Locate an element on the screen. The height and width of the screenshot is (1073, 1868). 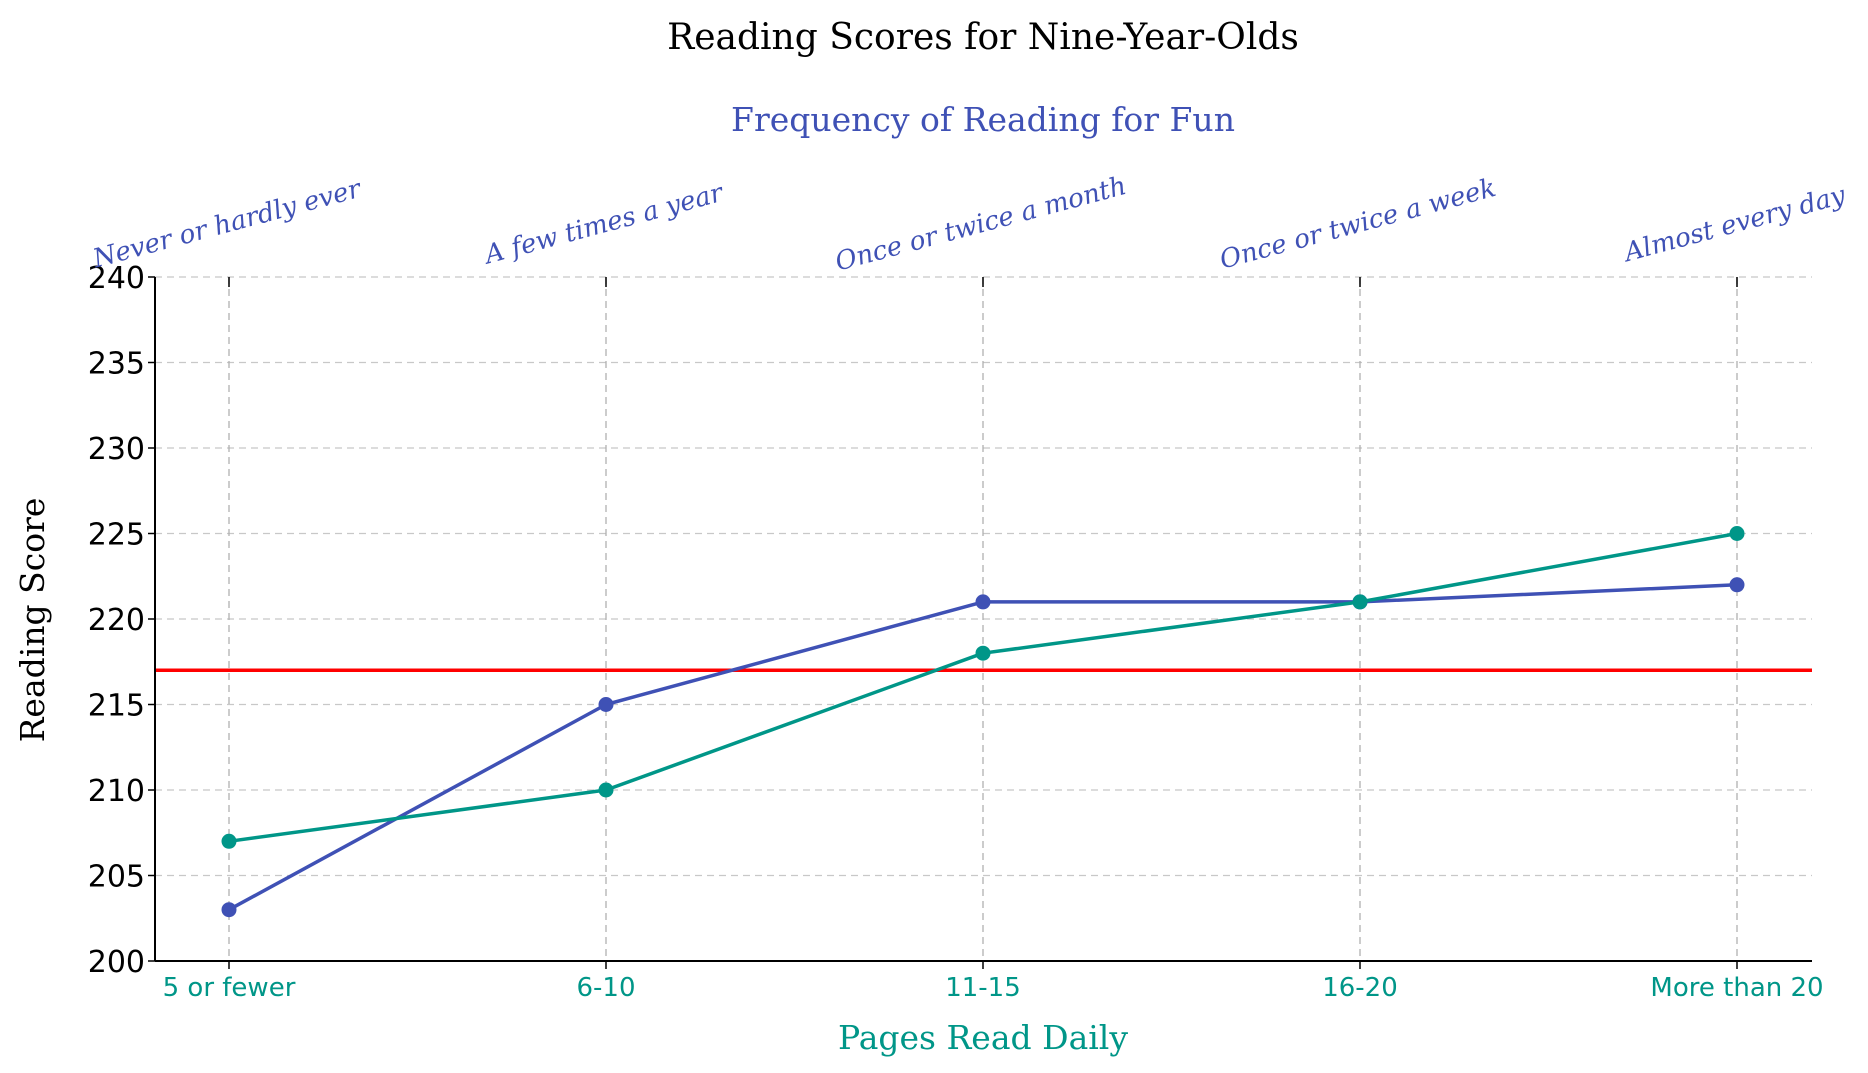
y-tick-label: 235 is located at coordinates (116, 364).